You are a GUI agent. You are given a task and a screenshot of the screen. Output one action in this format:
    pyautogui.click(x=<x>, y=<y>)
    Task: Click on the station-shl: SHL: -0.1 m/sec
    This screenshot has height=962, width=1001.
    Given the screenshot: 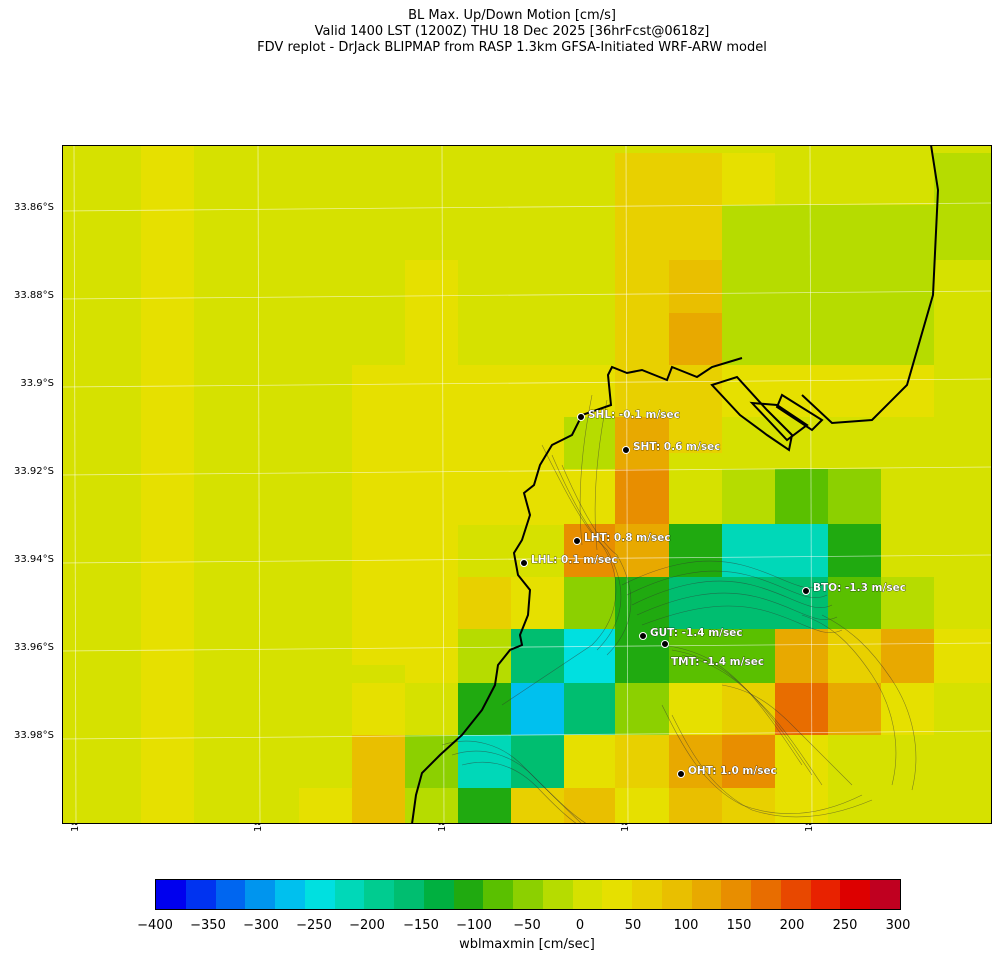 What is the action you would take?
    pyautogui.click(x=628, y=415)
    